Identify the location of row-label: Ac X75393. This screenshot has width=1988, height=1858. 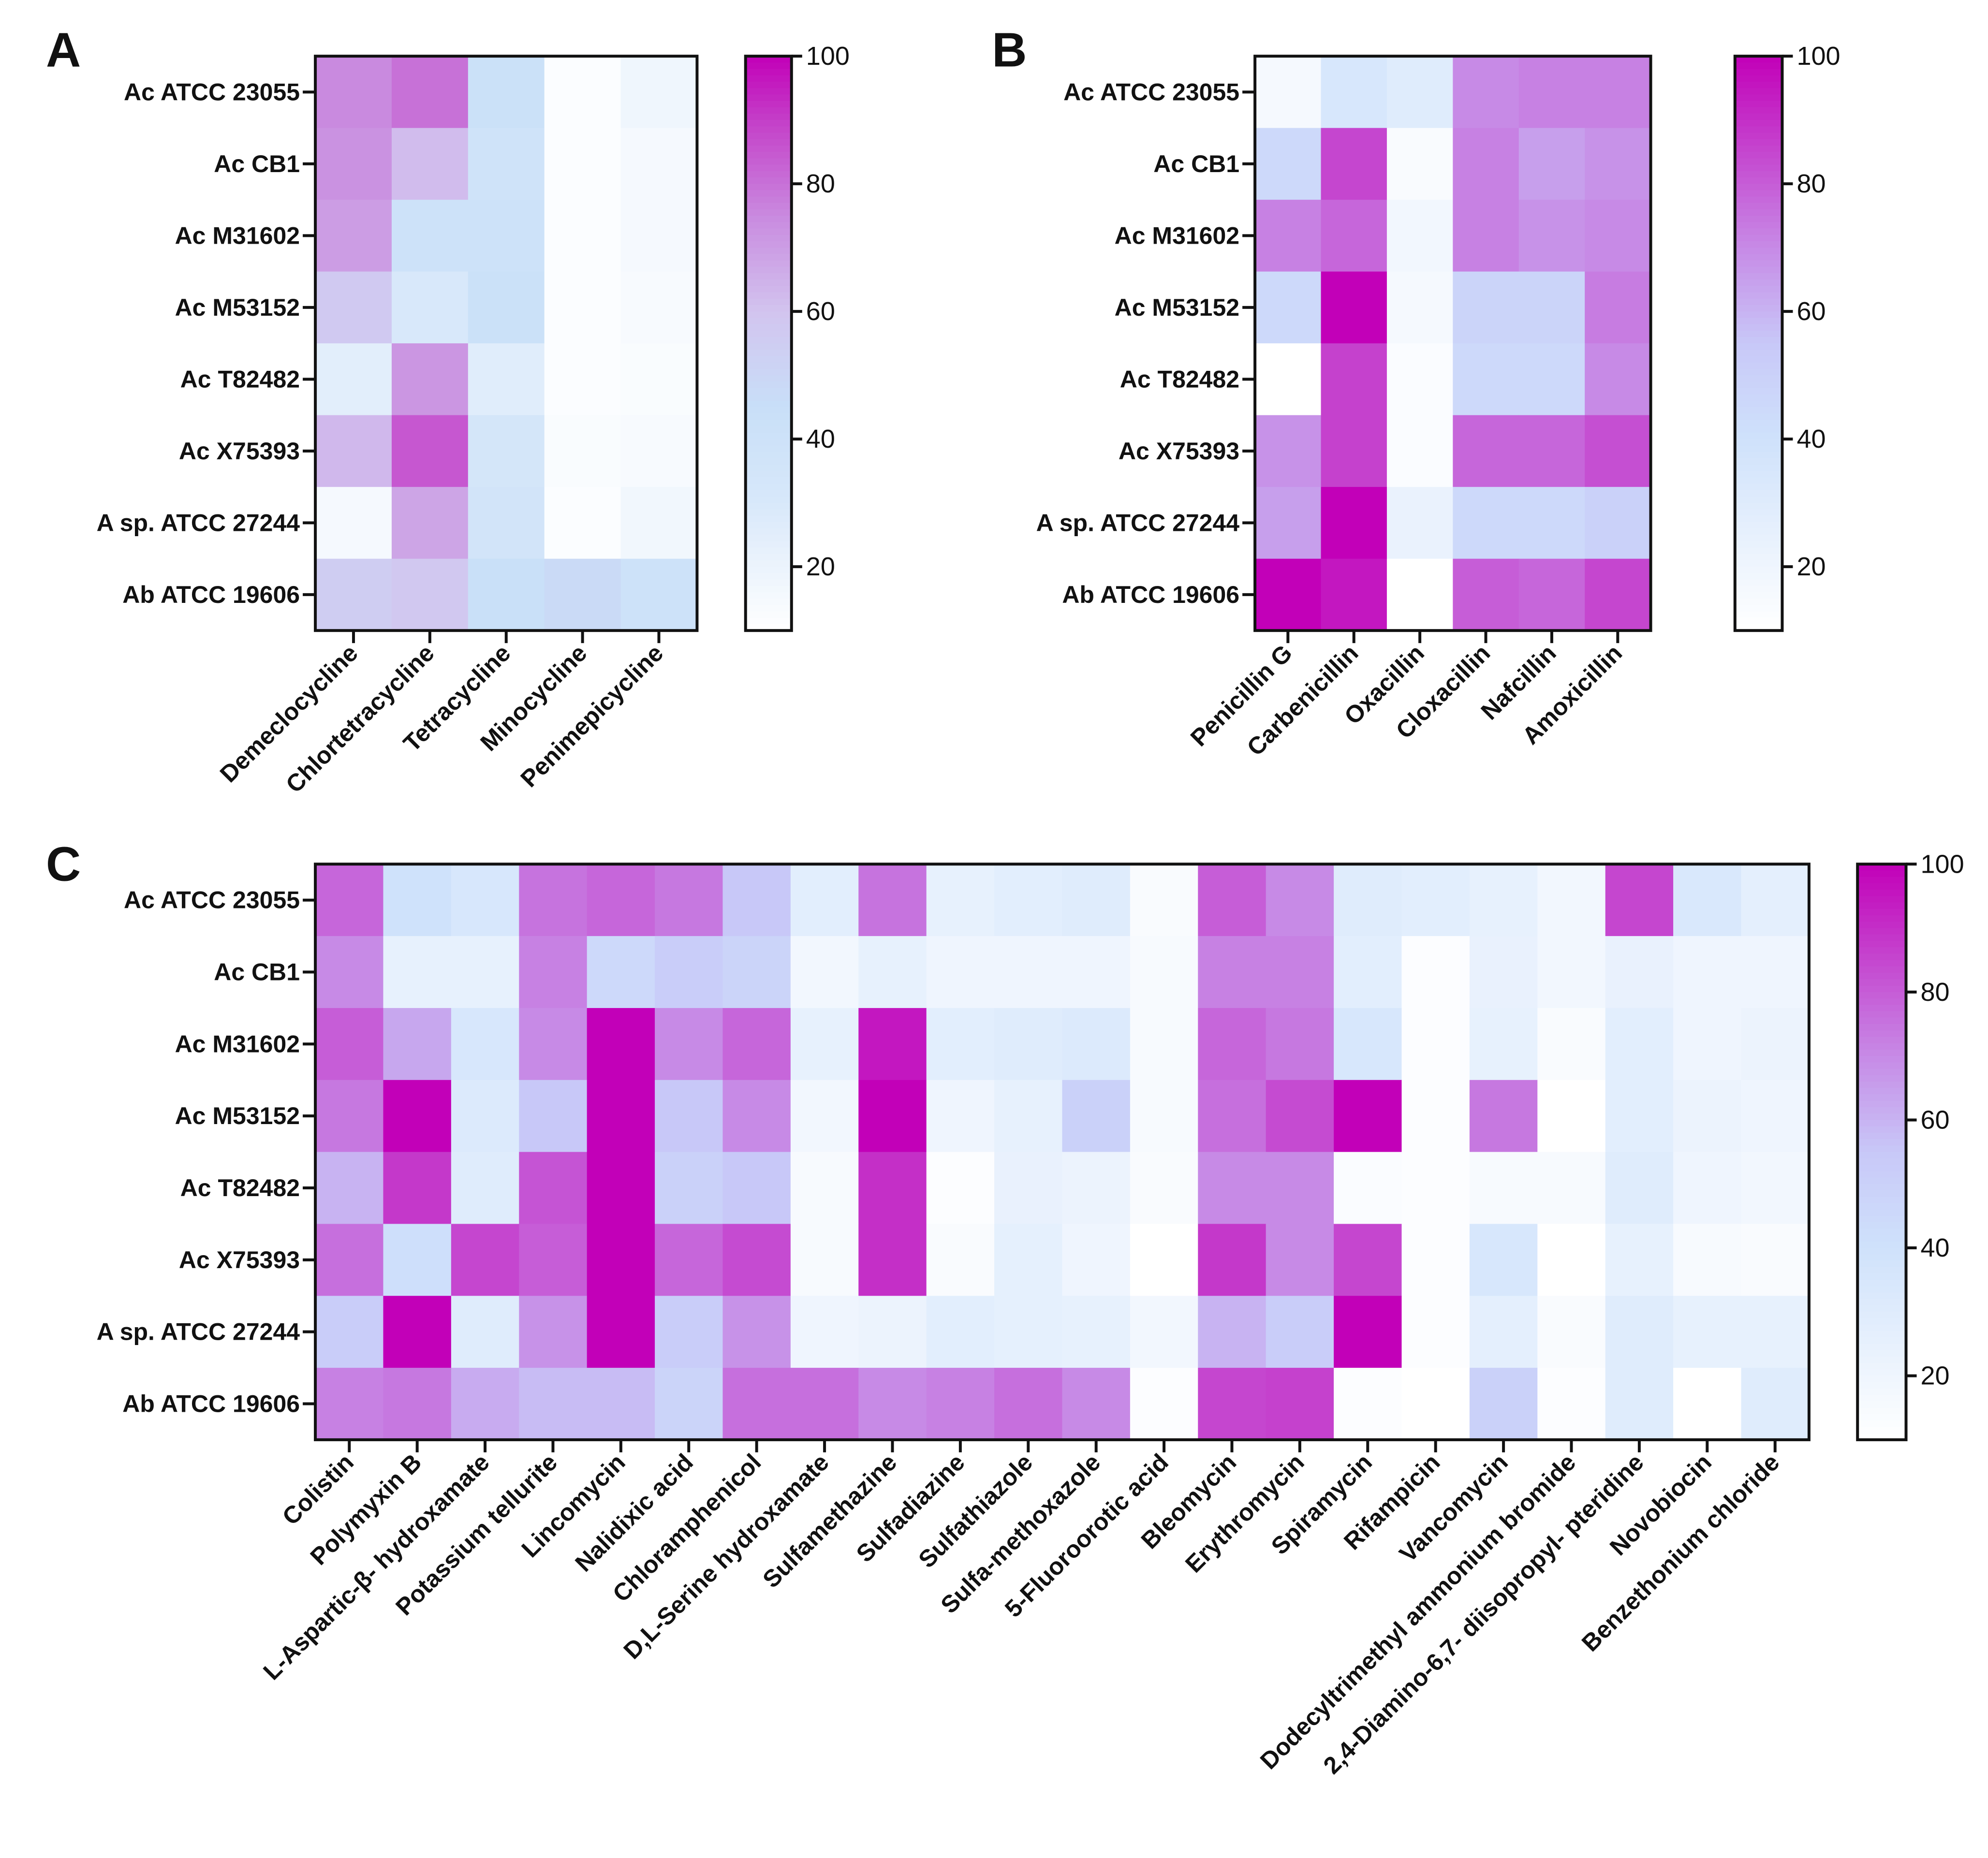
(239, 1259).